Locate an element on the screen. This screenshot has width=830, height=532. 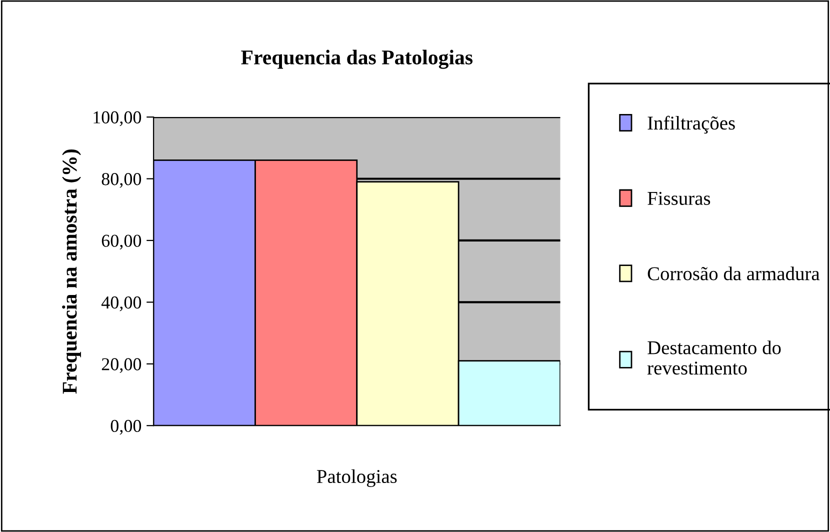
x-axis-title: Patologias is located at coordinates (356, 478).